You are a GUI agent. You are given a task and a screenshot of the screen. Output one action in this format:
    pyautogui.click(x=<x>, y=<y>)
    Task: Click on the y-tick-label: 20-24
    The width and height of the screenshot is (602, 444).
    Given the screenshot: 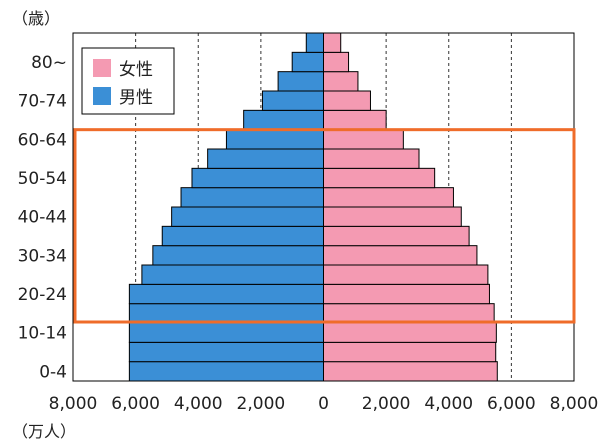 What is the action you would take?
    pyautogui.click(x=42, y=295)
    